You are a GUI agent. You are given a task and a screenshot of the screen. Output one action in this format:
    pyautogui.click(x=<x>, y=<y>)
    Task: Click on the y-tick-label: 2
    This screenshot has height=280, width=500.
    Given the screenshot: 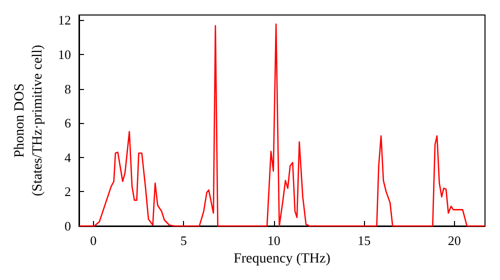 What is the action you would take?
    pyautogui.click(x=67, y=192)
    